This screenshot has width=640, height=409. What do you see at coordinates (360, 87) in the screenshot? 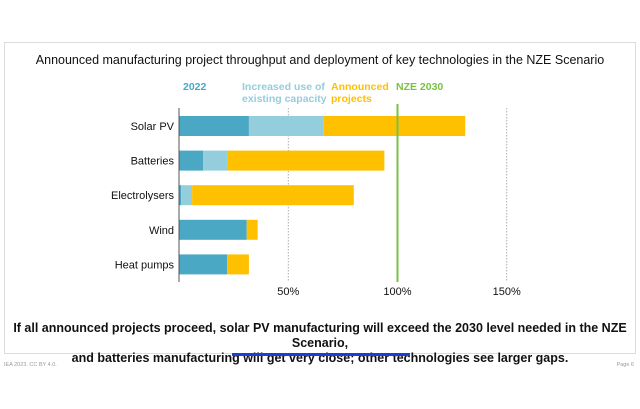
I see `legend-announced-line1: Announced` at bounding box center [360, 87].